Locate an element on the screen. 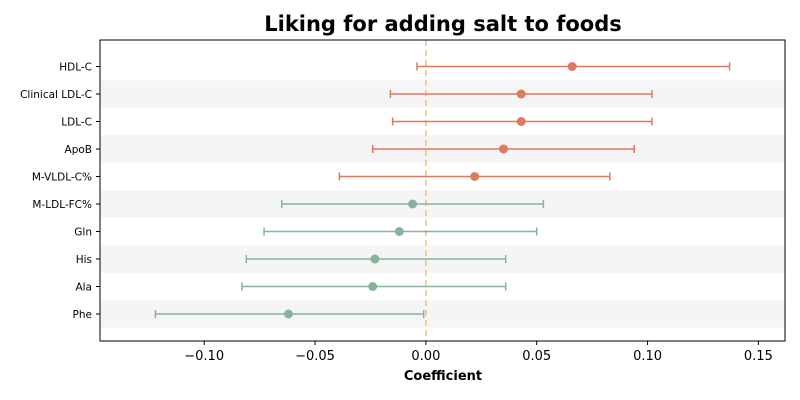 This screenshot has height=400, width=800. y-tick-label: ApoB is located at coordinates (78, 150).